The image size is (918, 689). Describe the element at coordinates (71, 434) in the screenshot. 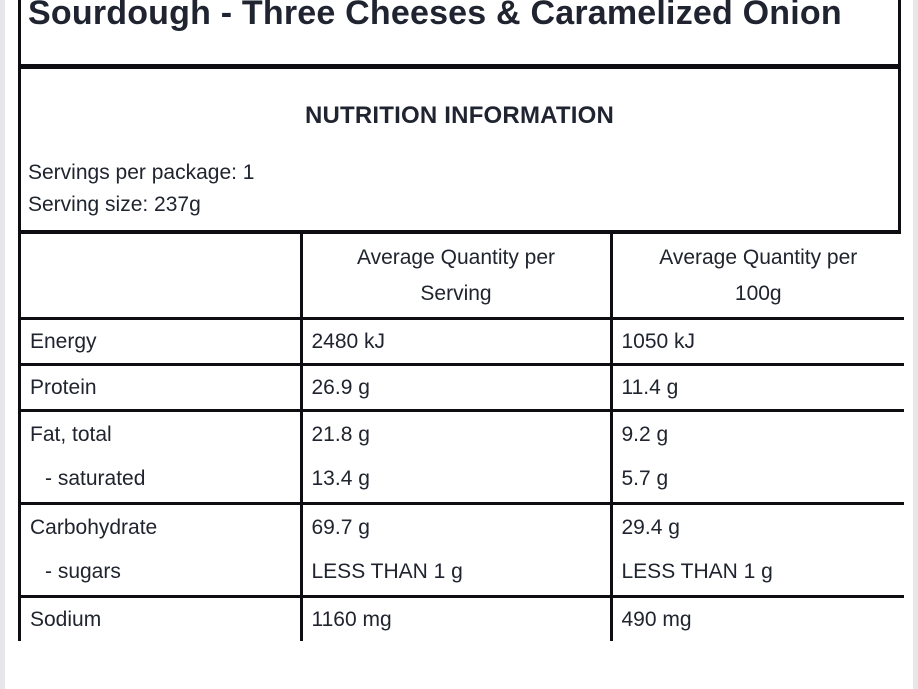

I see `row-label-main: Fat, total` at that location.